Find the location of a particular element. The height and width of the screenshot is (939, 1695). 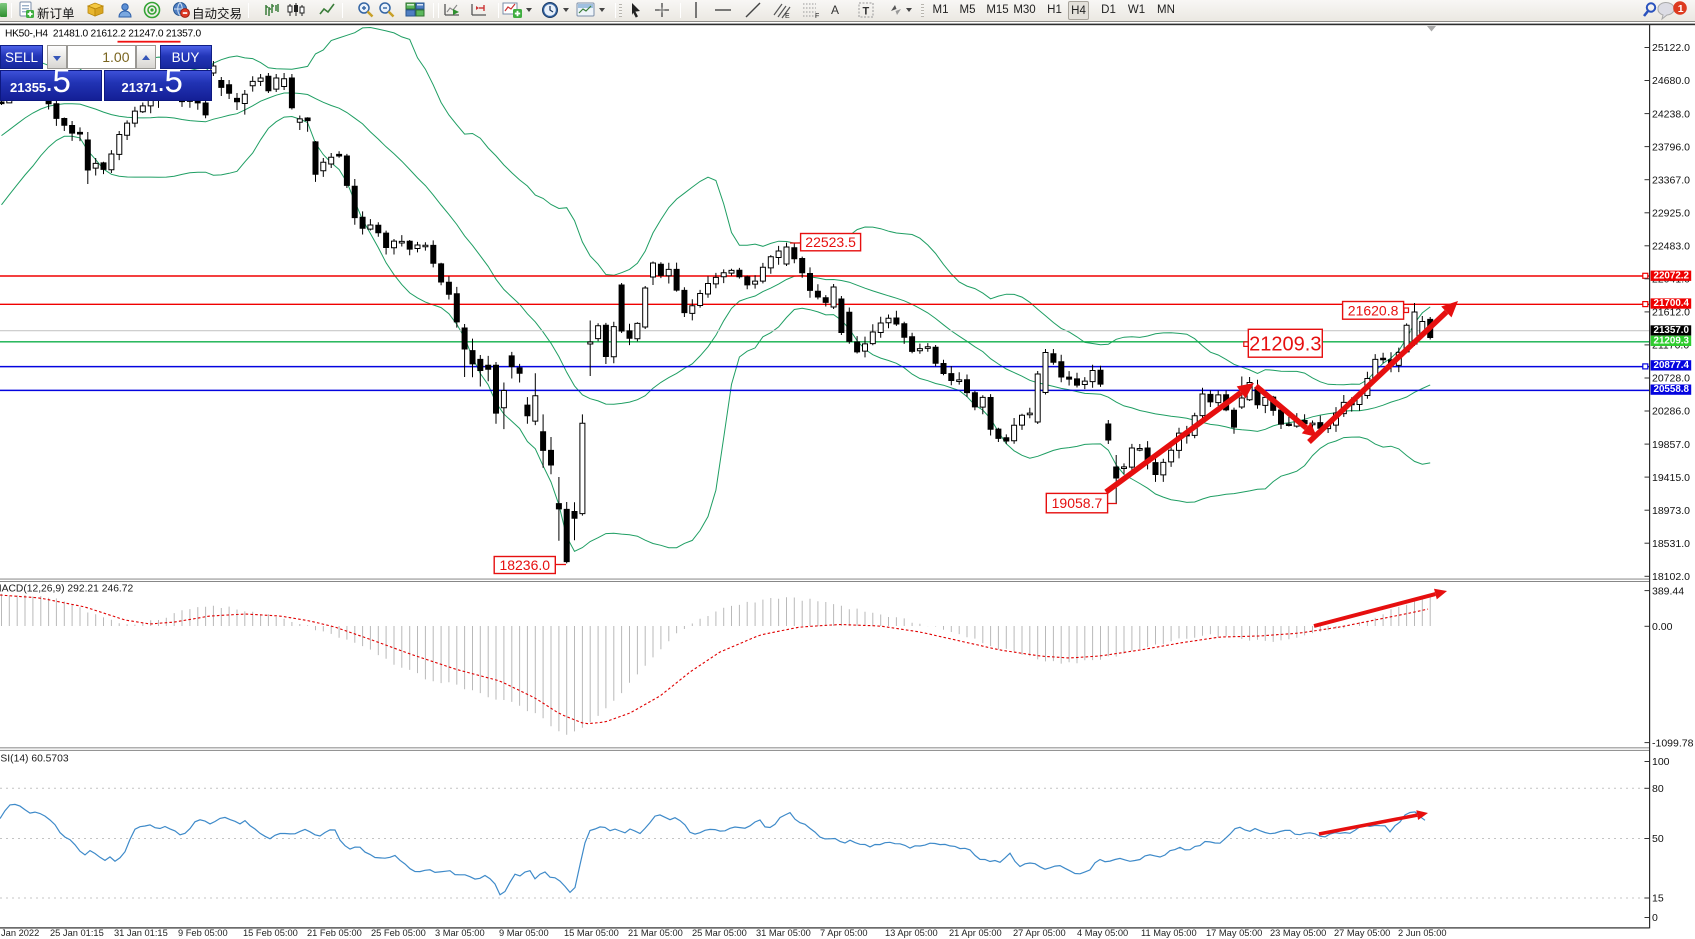

svg-text: 3 Mar 05:00 is located at coordinates (460, 933).